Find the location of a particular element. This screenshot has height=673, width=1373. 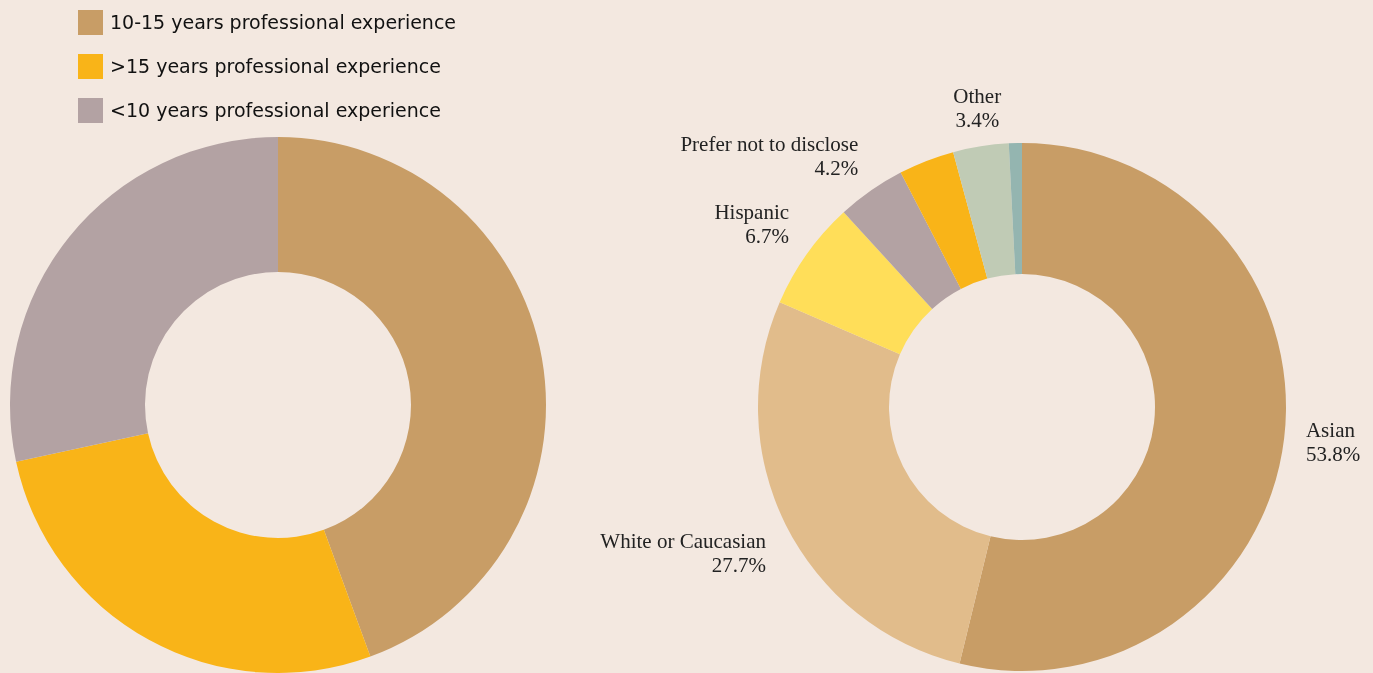

data-label: 53.8% is located at coordinates (1333, 454).